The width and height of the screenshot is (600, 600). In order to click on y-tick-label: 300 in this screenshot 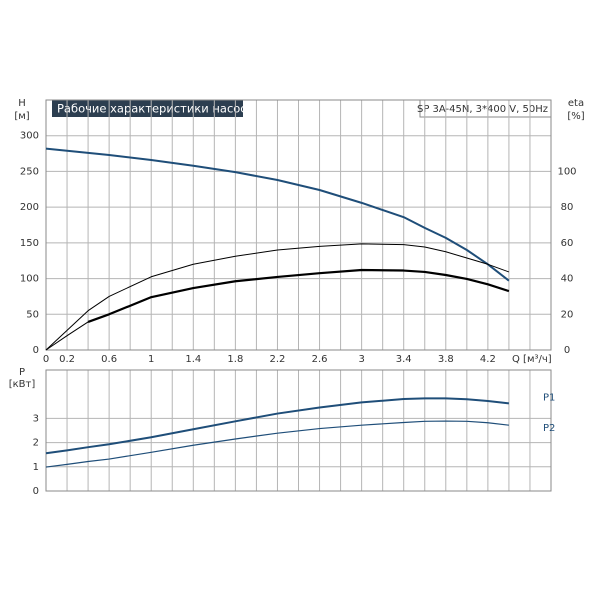, I will do `click(29, 136)`.